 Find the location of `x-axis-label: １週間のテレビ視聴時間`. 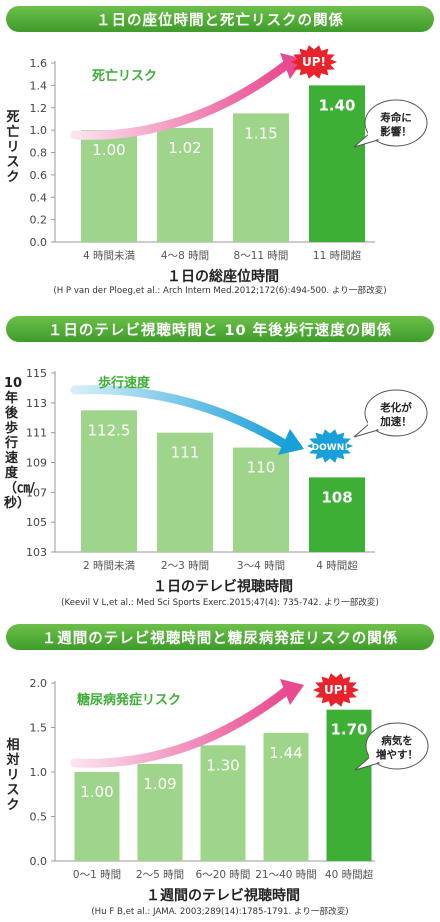

x-axis-label: １週間のテレビ視聴時間 is located at coordinates (223, 895).